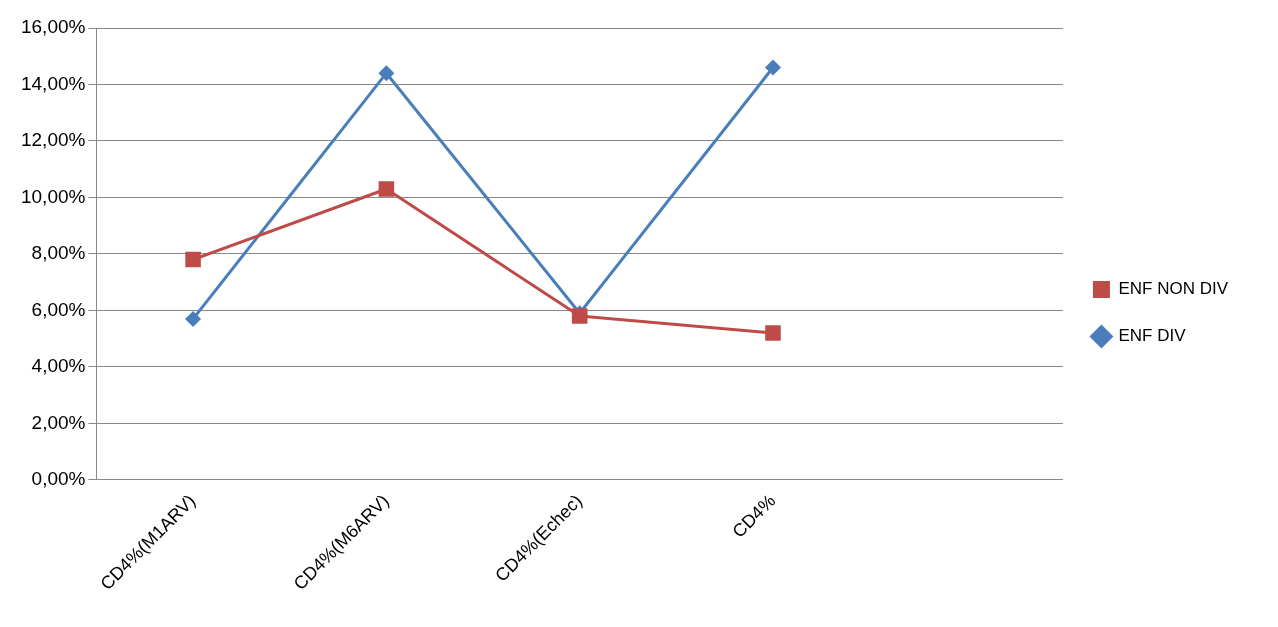  Describe the element at coordinates (53, 83) in the screenshot. I see `y-tick-label: 14,00%` at that location.